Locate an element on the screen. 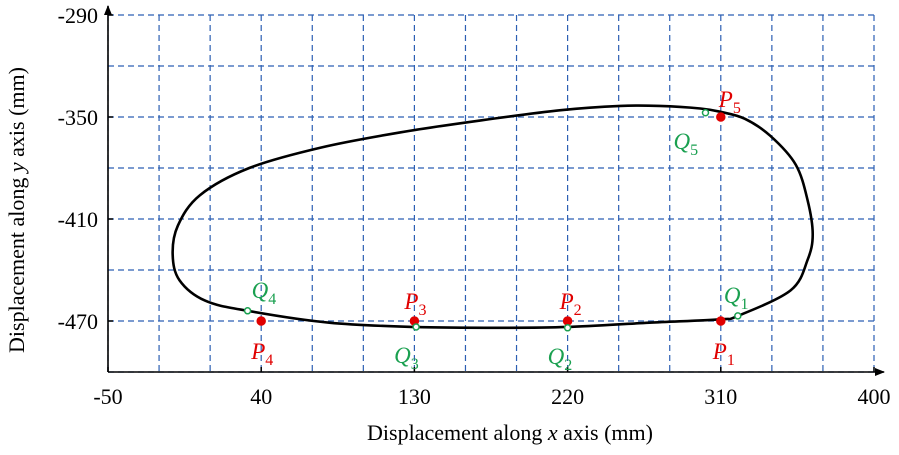 Image resolution: width=899 pixels, height=455 pixels. y-tick-label: -470 is located at coordinates (78, 321).